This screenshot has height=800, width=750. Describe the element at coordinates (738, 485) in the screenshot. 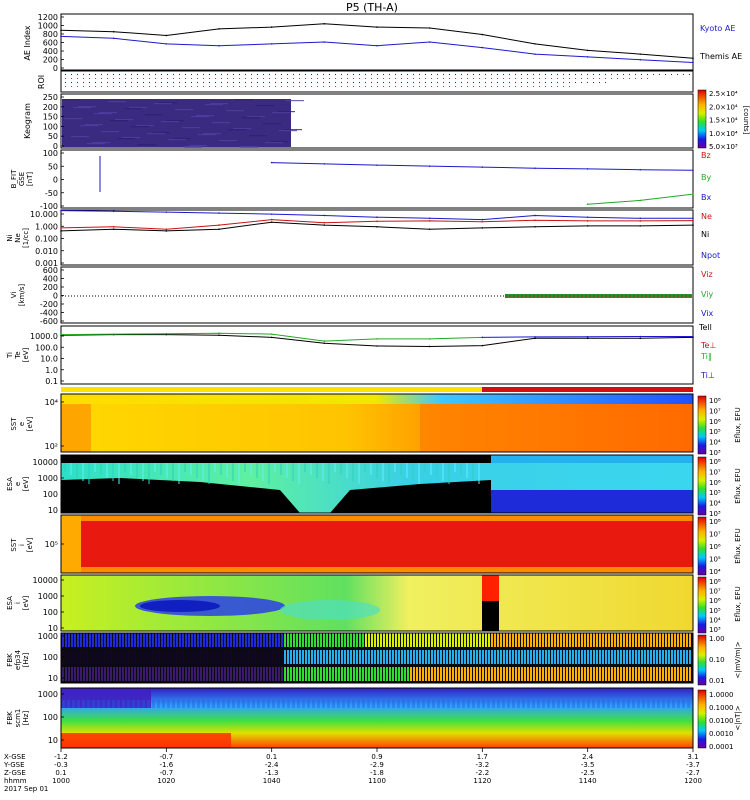

I see `esa-electron-colorbar-unit: Eflux, EFU` at that location.